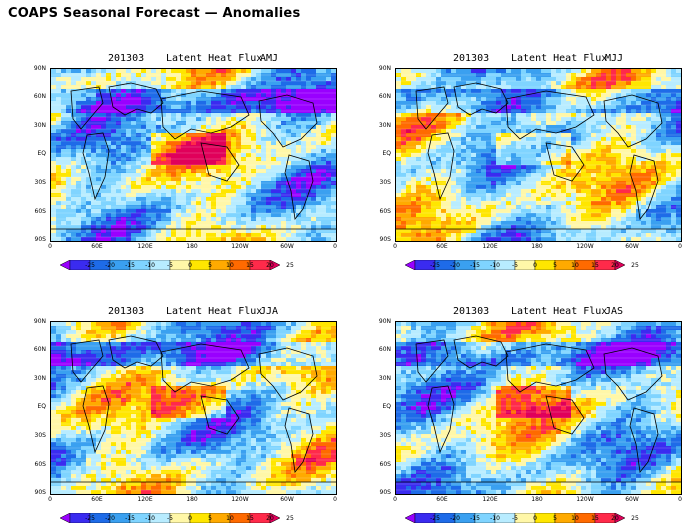  I want to click on panel-season: MJJ, so click(614, 58).